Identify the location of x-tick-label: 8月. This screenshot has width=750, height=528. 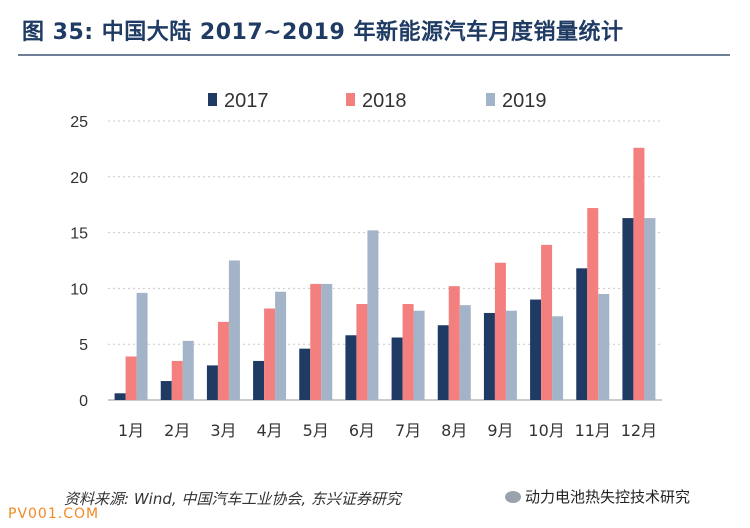
(454, 430).